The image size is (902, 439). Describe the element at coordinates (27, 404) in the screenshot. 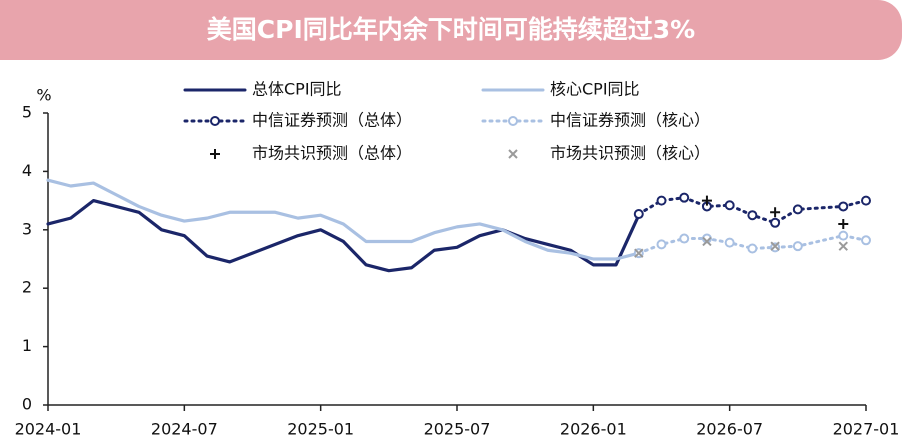

I see `y-tick-label: 0` at that location.